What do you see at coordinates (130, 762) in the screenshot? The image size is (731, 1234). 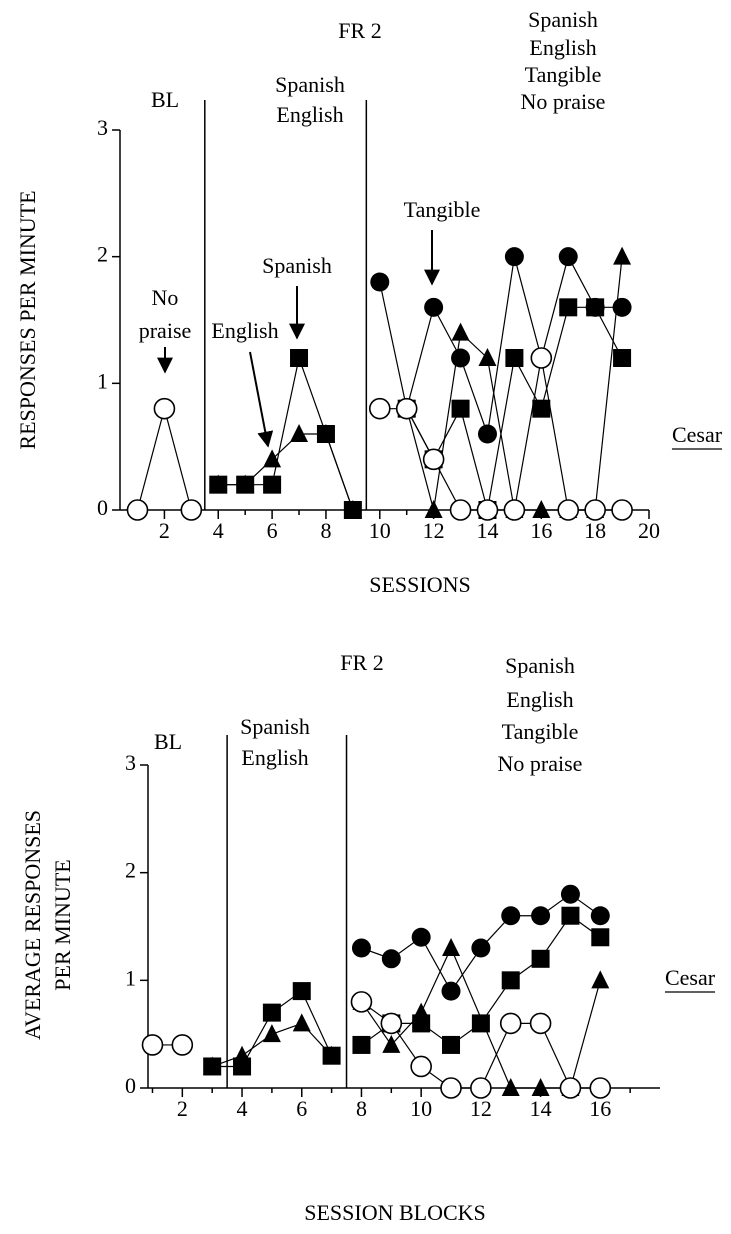 I see `y-tick-label: 3` at bounding box center [130, 762].